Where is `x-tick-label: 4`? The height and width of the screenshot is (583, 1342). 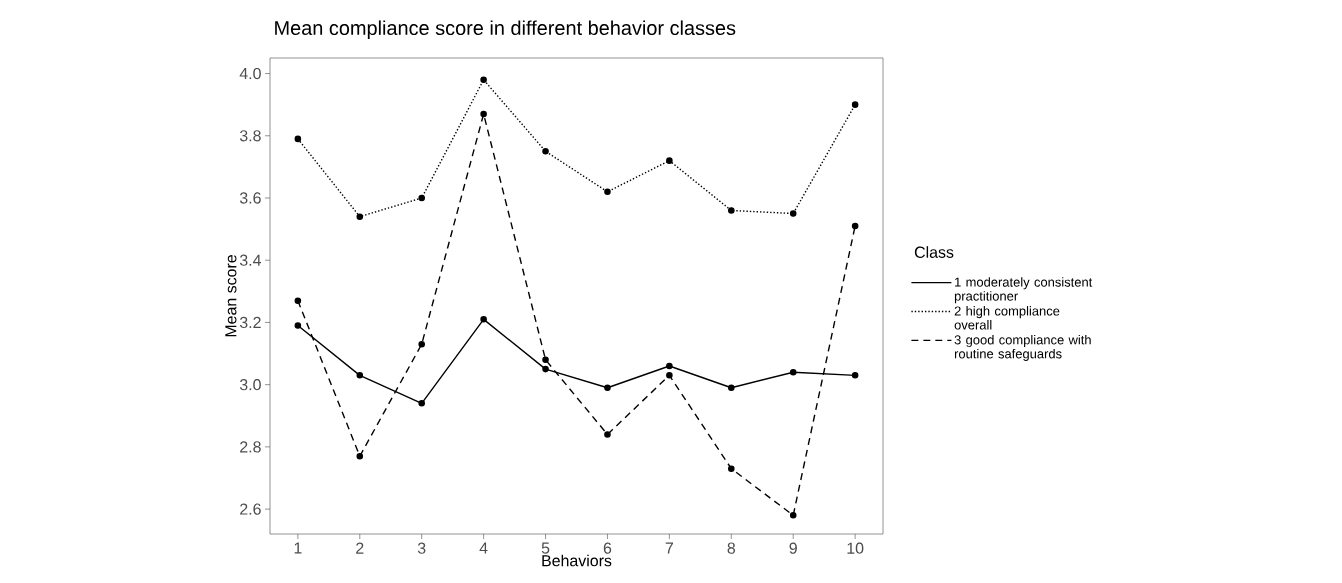 x-tick-label: 4 is located at coordinates (483, 548).